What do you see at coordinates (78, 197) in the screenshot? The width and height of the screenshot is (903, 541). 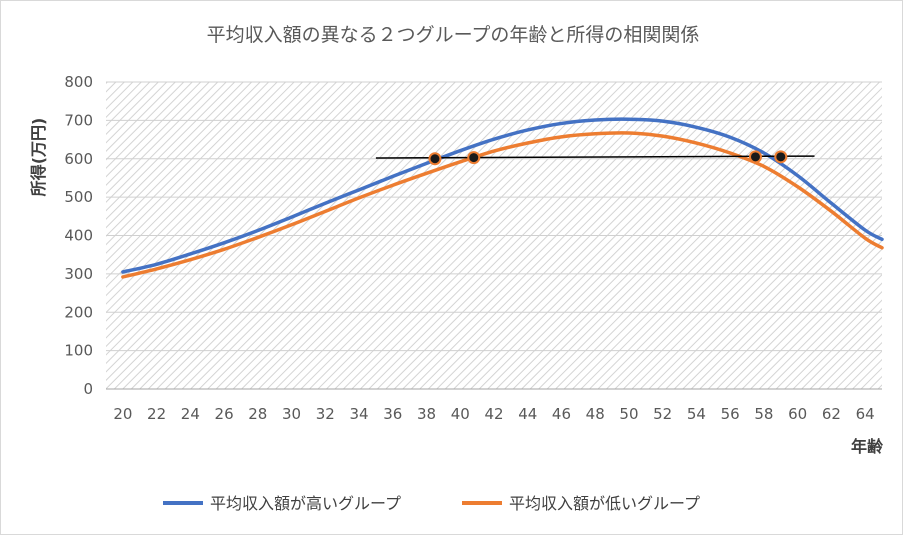 I see `y-tick-label: 500` at bounding box center [78, 197].